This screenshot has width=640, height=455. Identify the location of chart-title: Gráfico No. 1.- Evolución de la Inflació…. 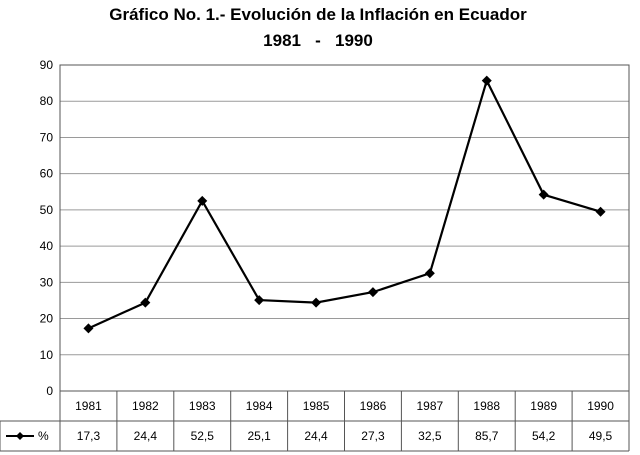
(318, 14).